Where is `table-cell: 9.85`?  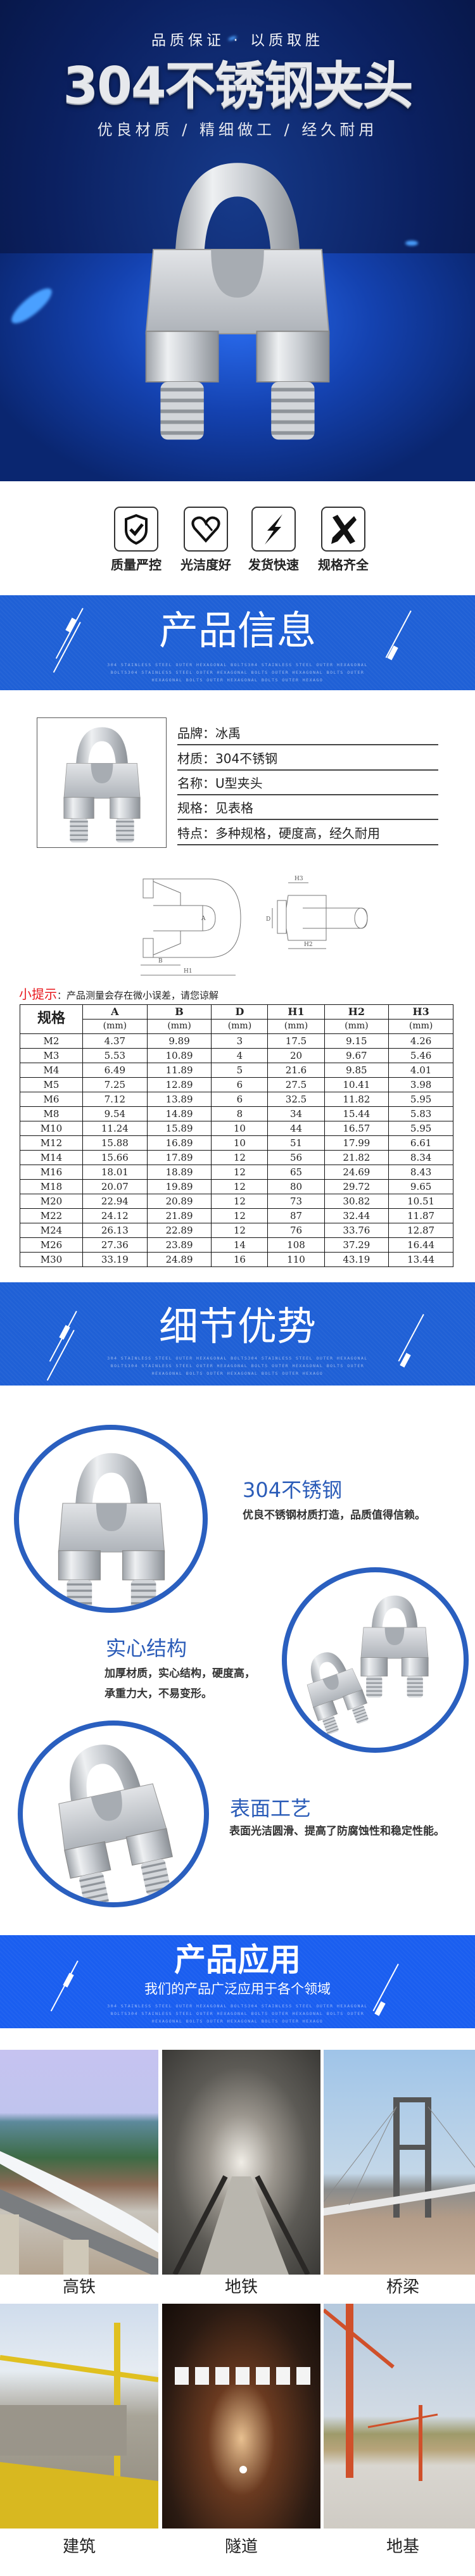
table-cell: 9.85 is located at coordinates (357, 1070).